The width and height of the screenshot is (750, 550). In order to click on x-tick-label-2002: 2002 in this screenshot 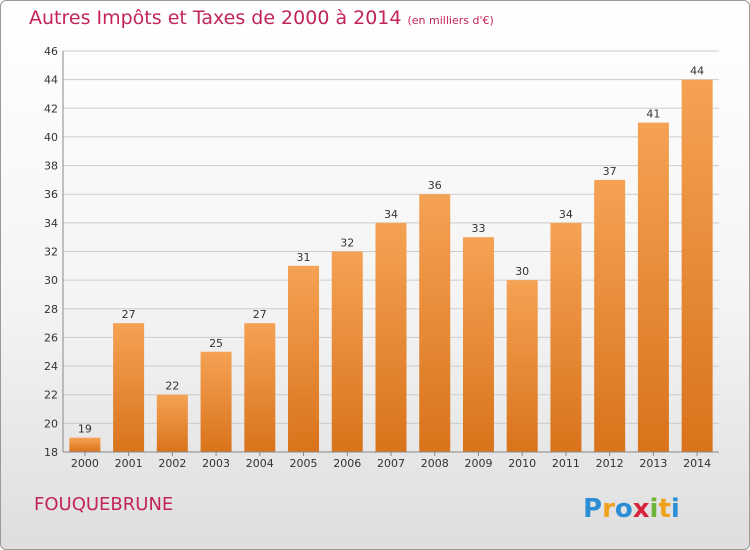, I will do `click(172, 463)`.